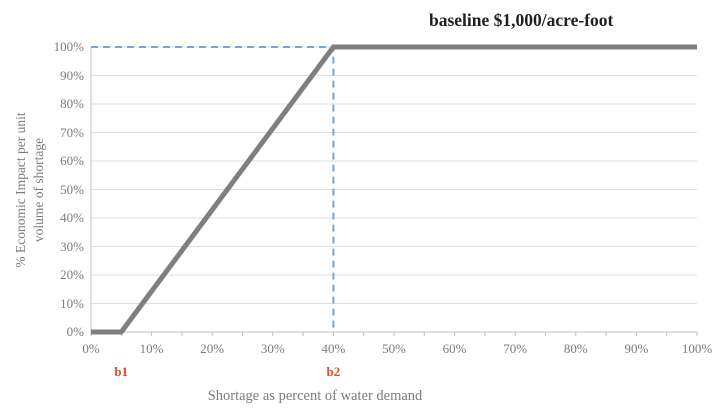 The image size is (717, 418). I want to click on y-tick-label: 20%, so click(72, 274).